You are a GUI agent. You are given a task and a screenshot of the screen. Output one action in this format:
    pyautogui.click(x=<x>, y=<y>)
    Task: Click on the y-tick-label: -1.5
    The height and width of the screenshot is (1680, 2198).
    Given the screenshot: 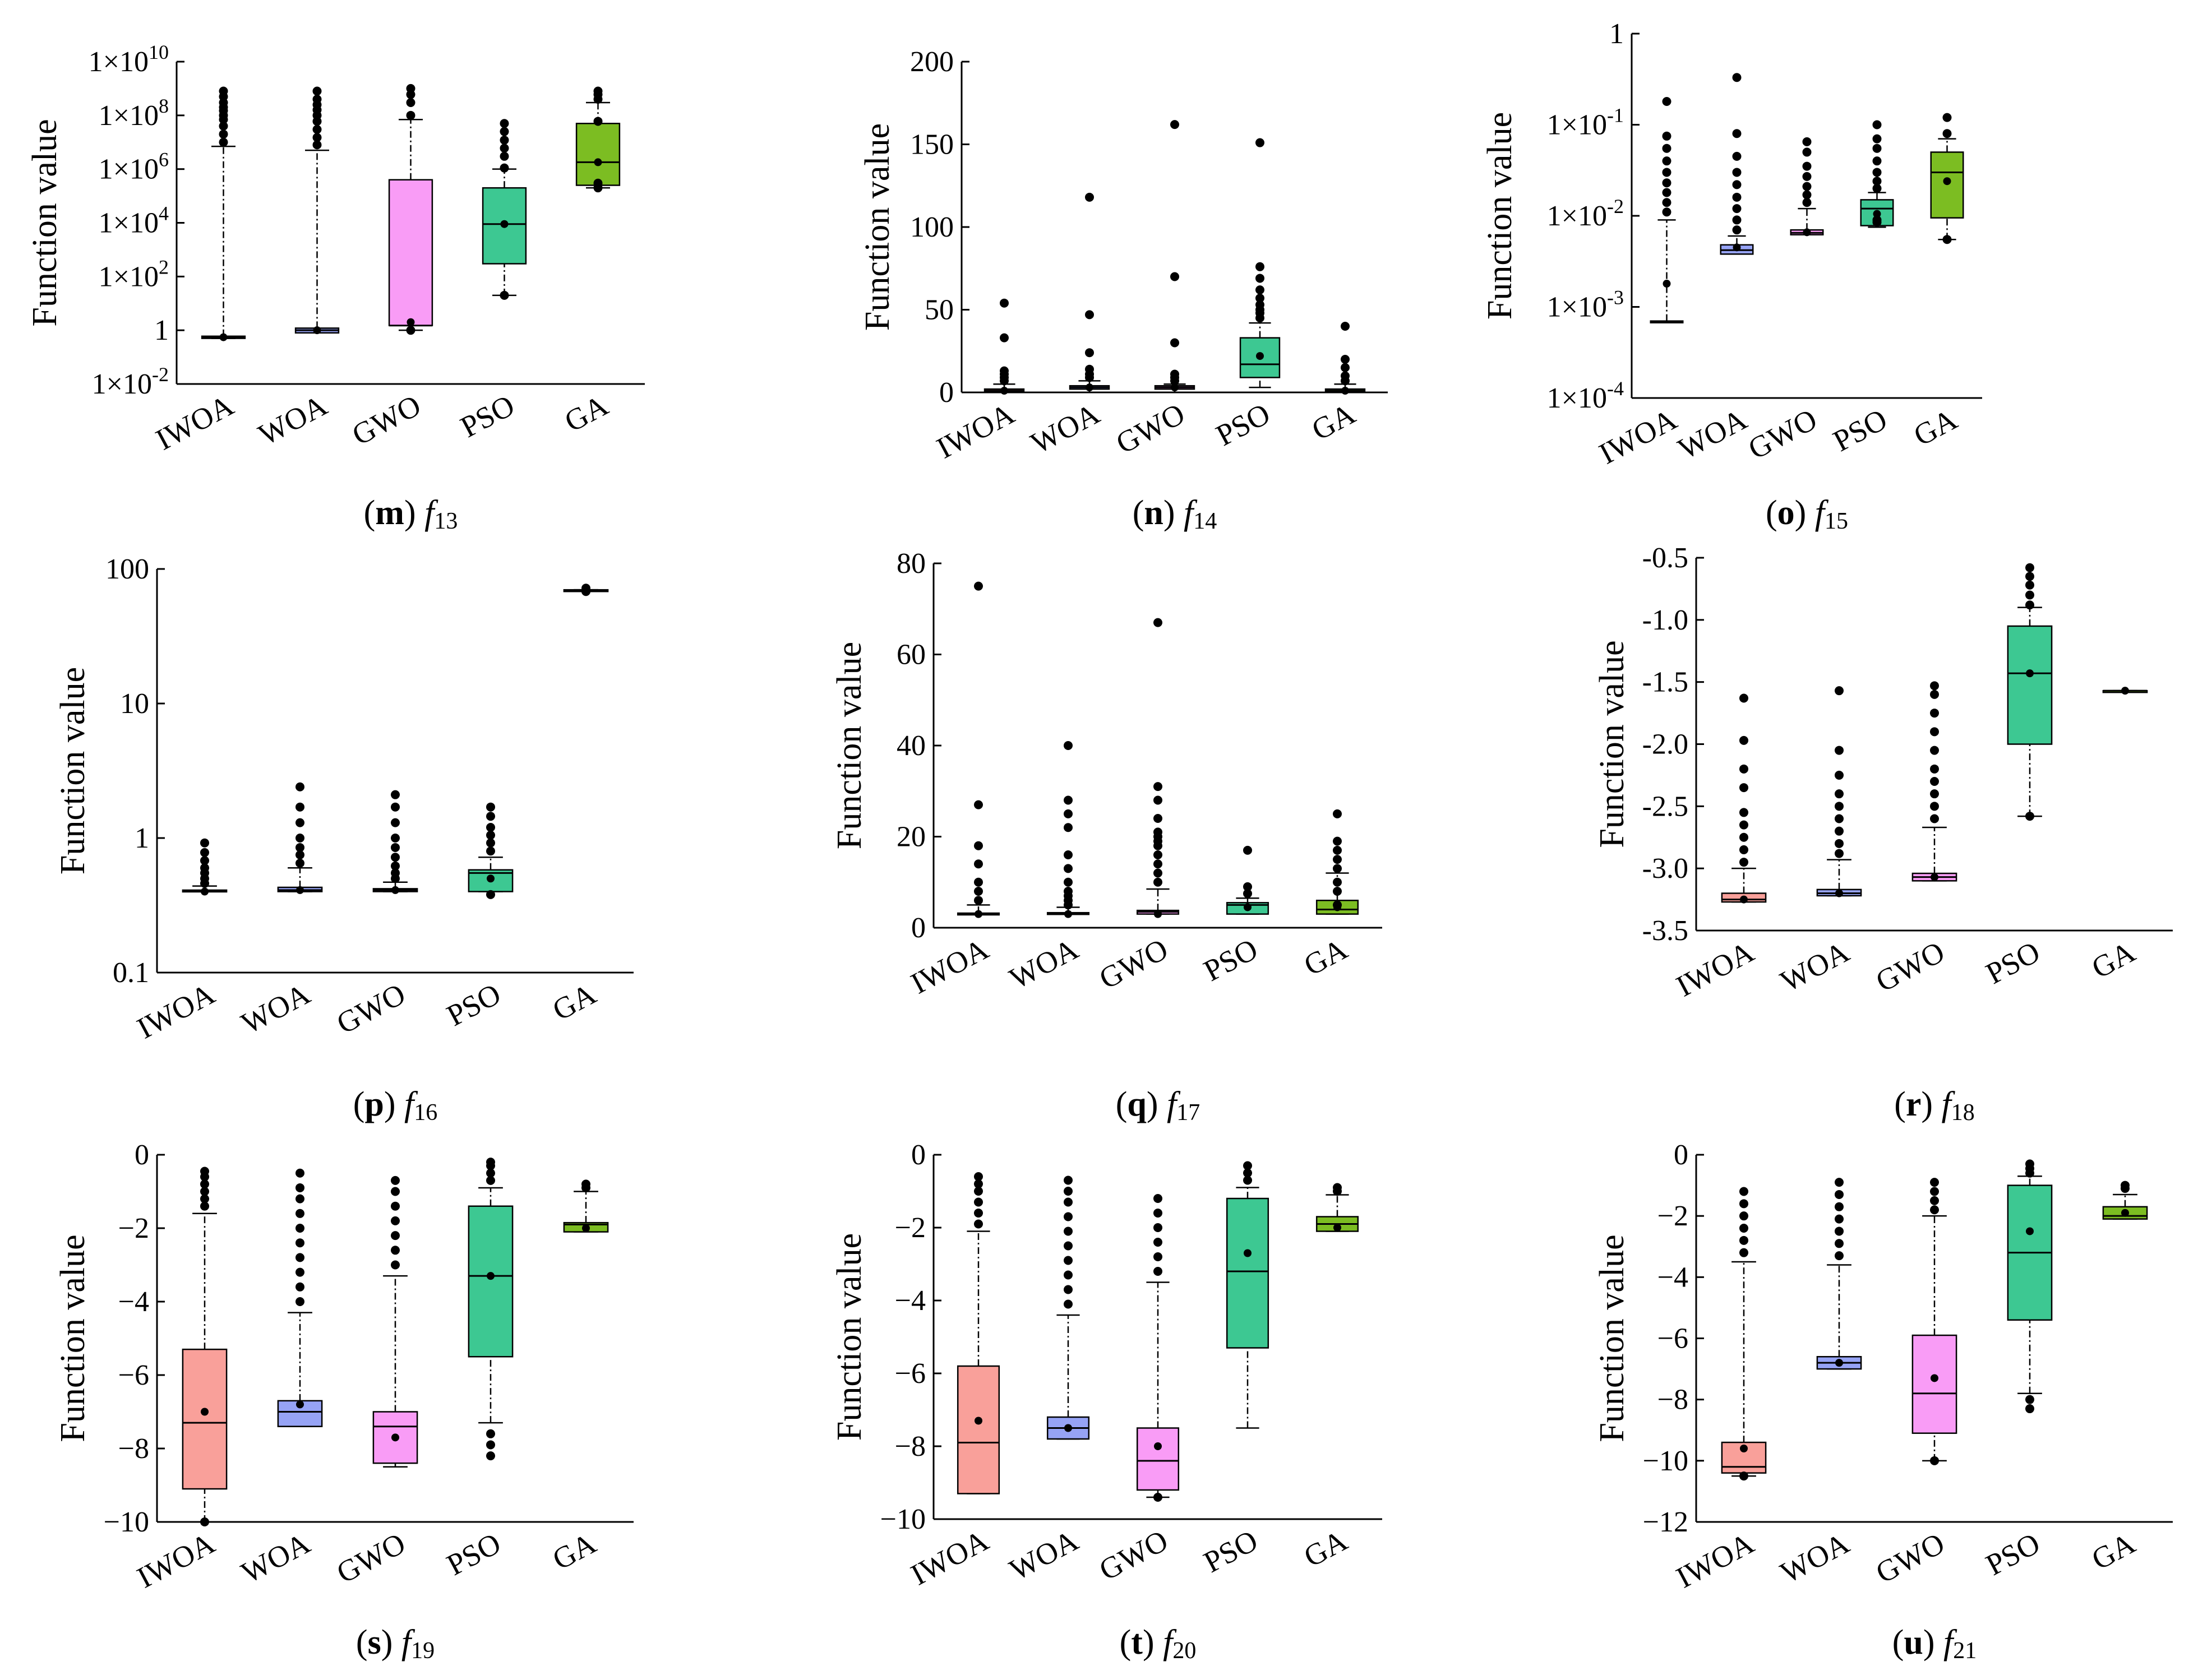 What is the action you would take?
    pyautogui.click(x=1665, y=682)
    